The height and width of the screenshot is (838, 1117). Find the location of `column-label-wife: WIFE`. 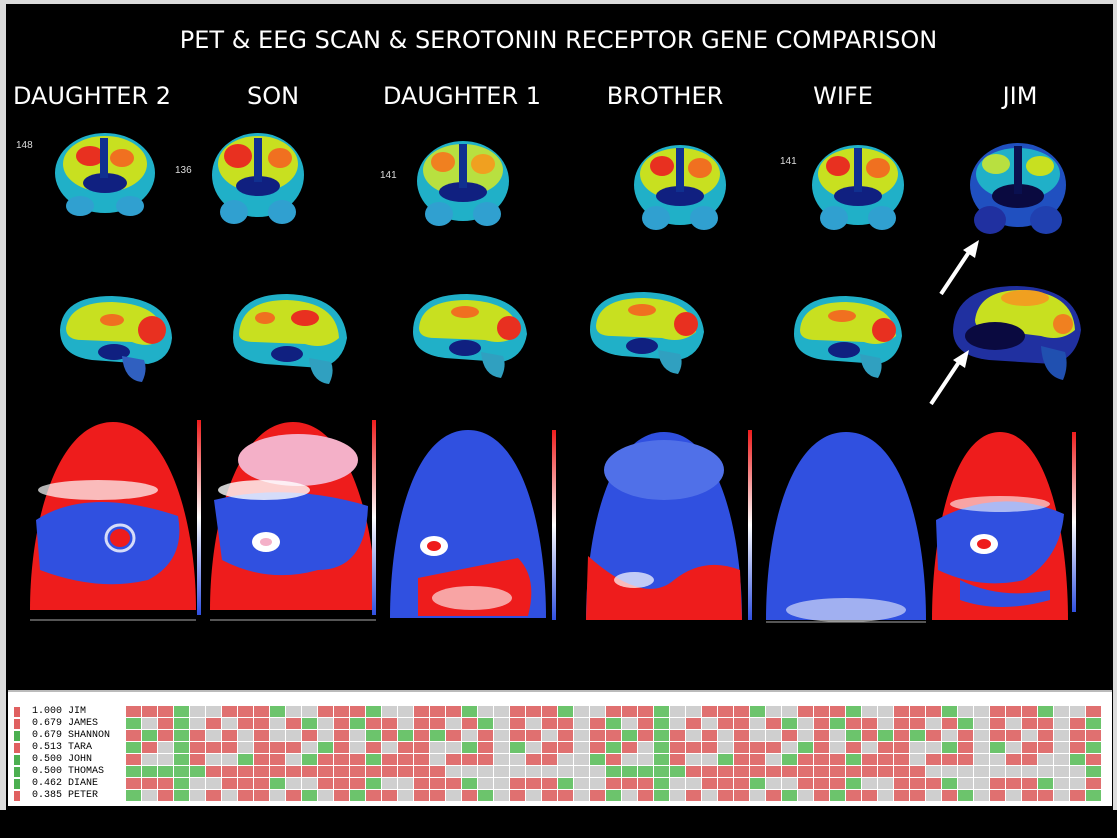

column-label-wife: WIFE is located at coordinates (843, 96).